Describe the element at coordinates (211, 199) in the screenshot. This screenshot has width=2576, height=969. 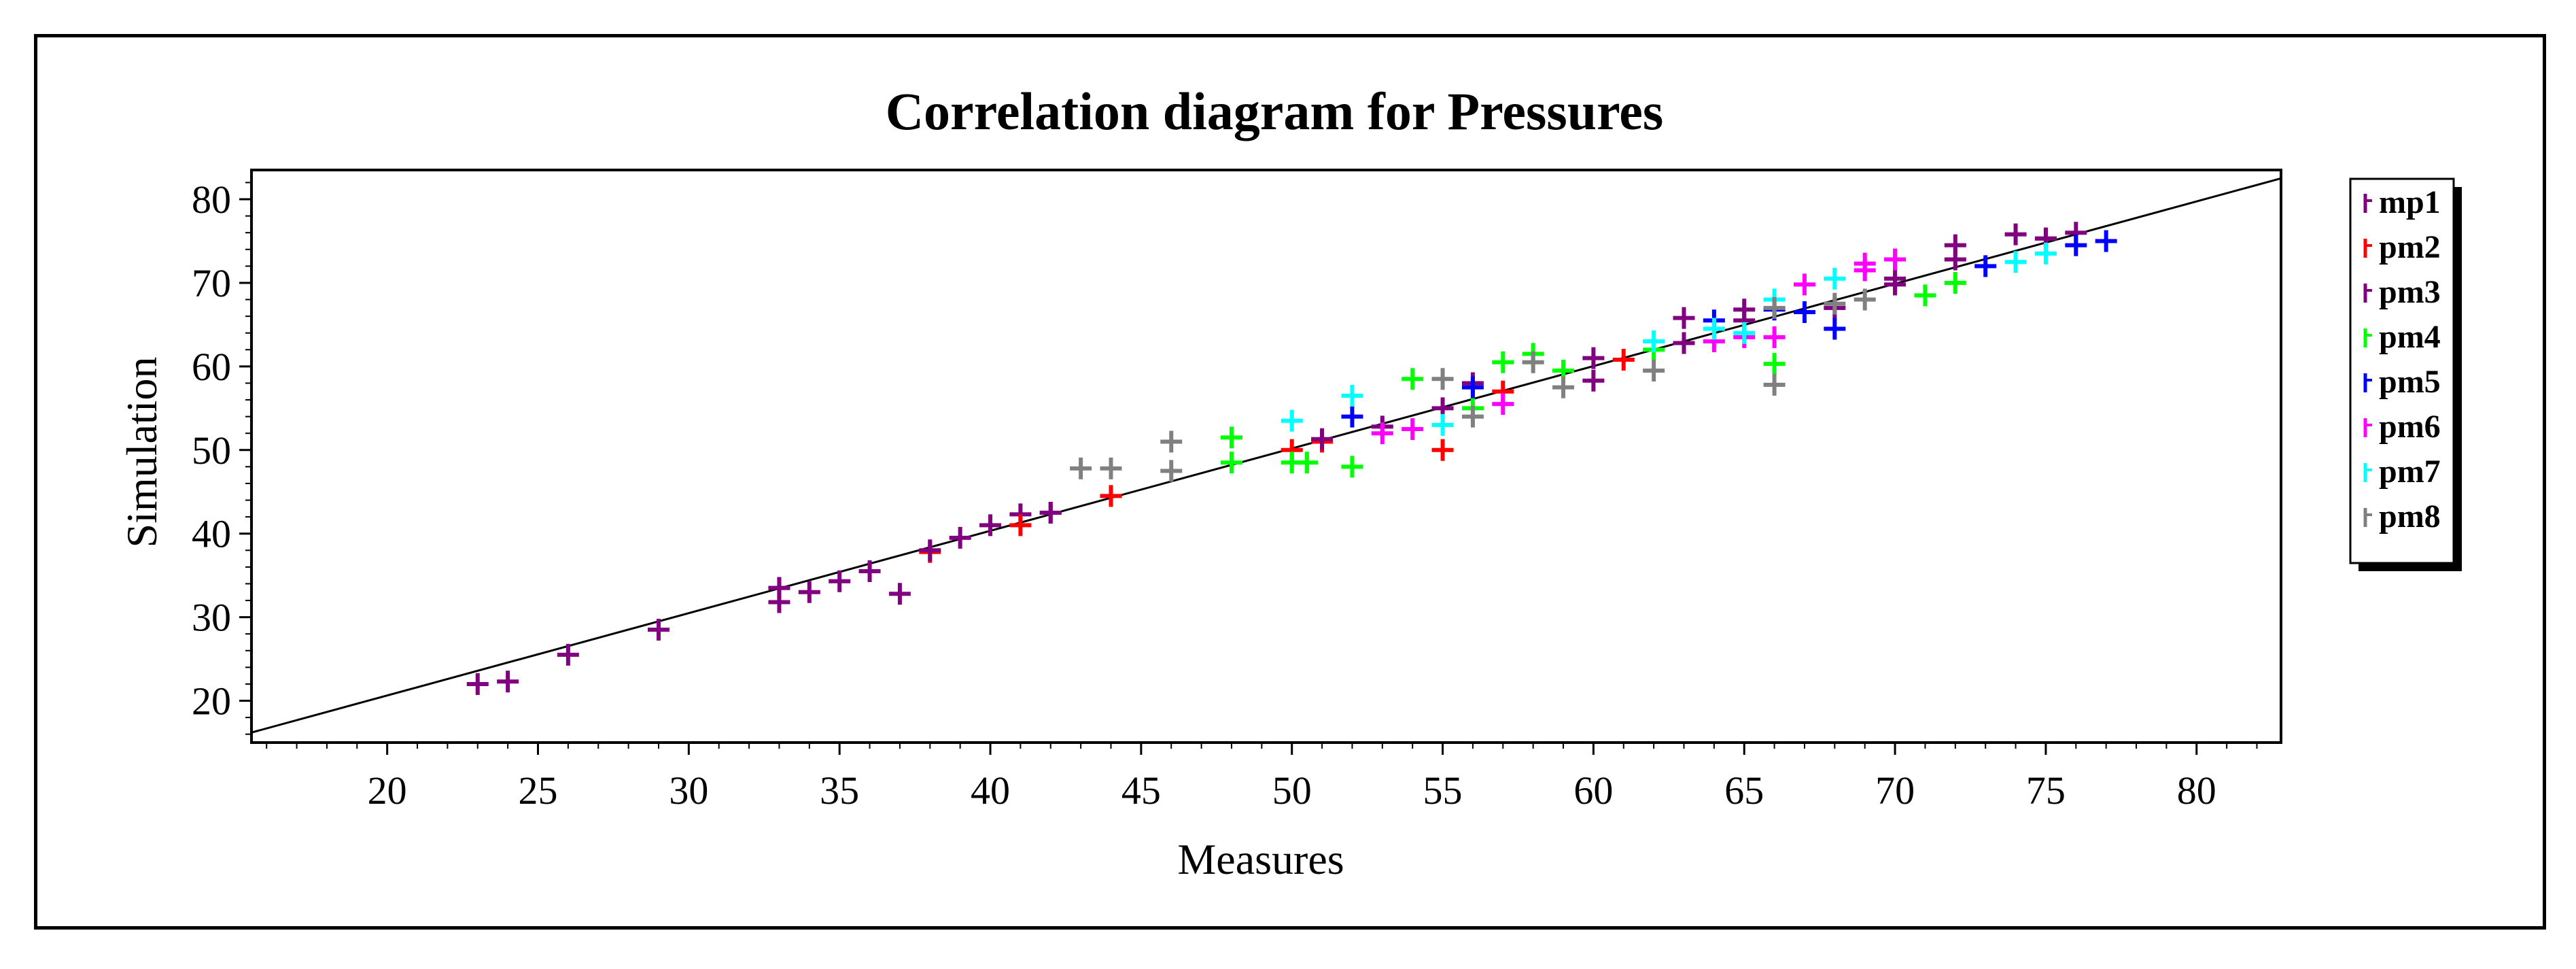
I see `y-tick-label: 80` at that location.